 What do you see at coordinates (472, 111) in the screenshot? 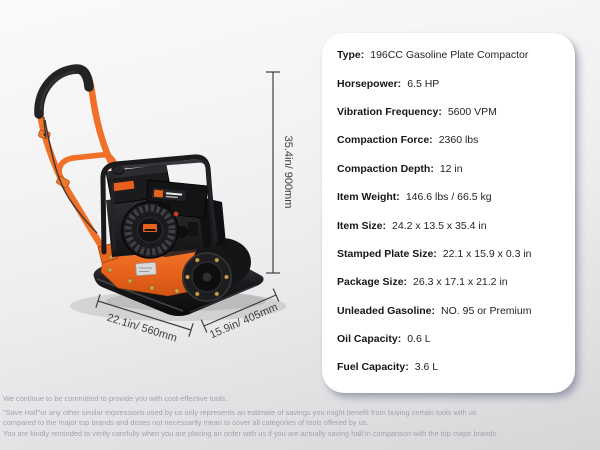
I see `spec-value: 5600 VPM` at bounding box center [472, 111].